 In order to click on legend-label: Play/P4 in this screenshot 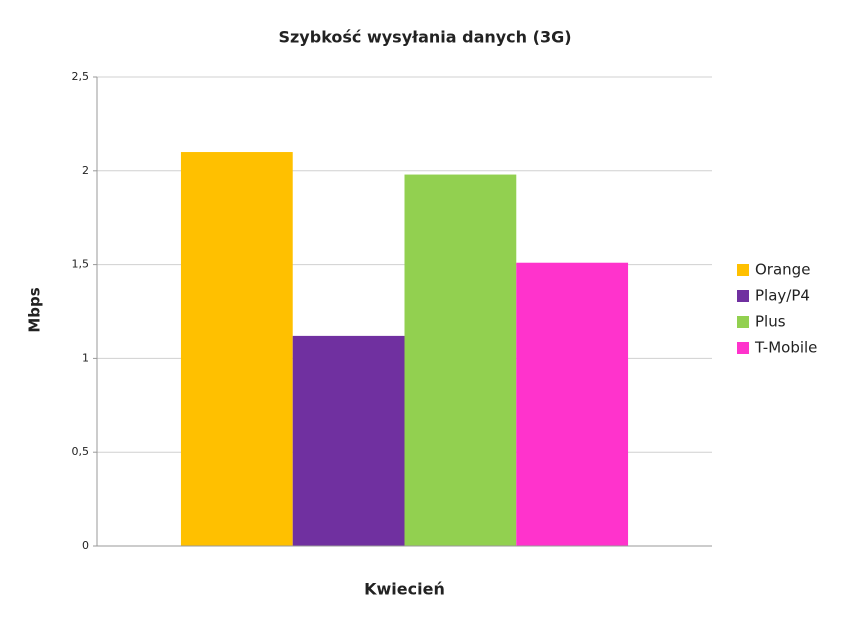, I will do `click(782, 296)`.